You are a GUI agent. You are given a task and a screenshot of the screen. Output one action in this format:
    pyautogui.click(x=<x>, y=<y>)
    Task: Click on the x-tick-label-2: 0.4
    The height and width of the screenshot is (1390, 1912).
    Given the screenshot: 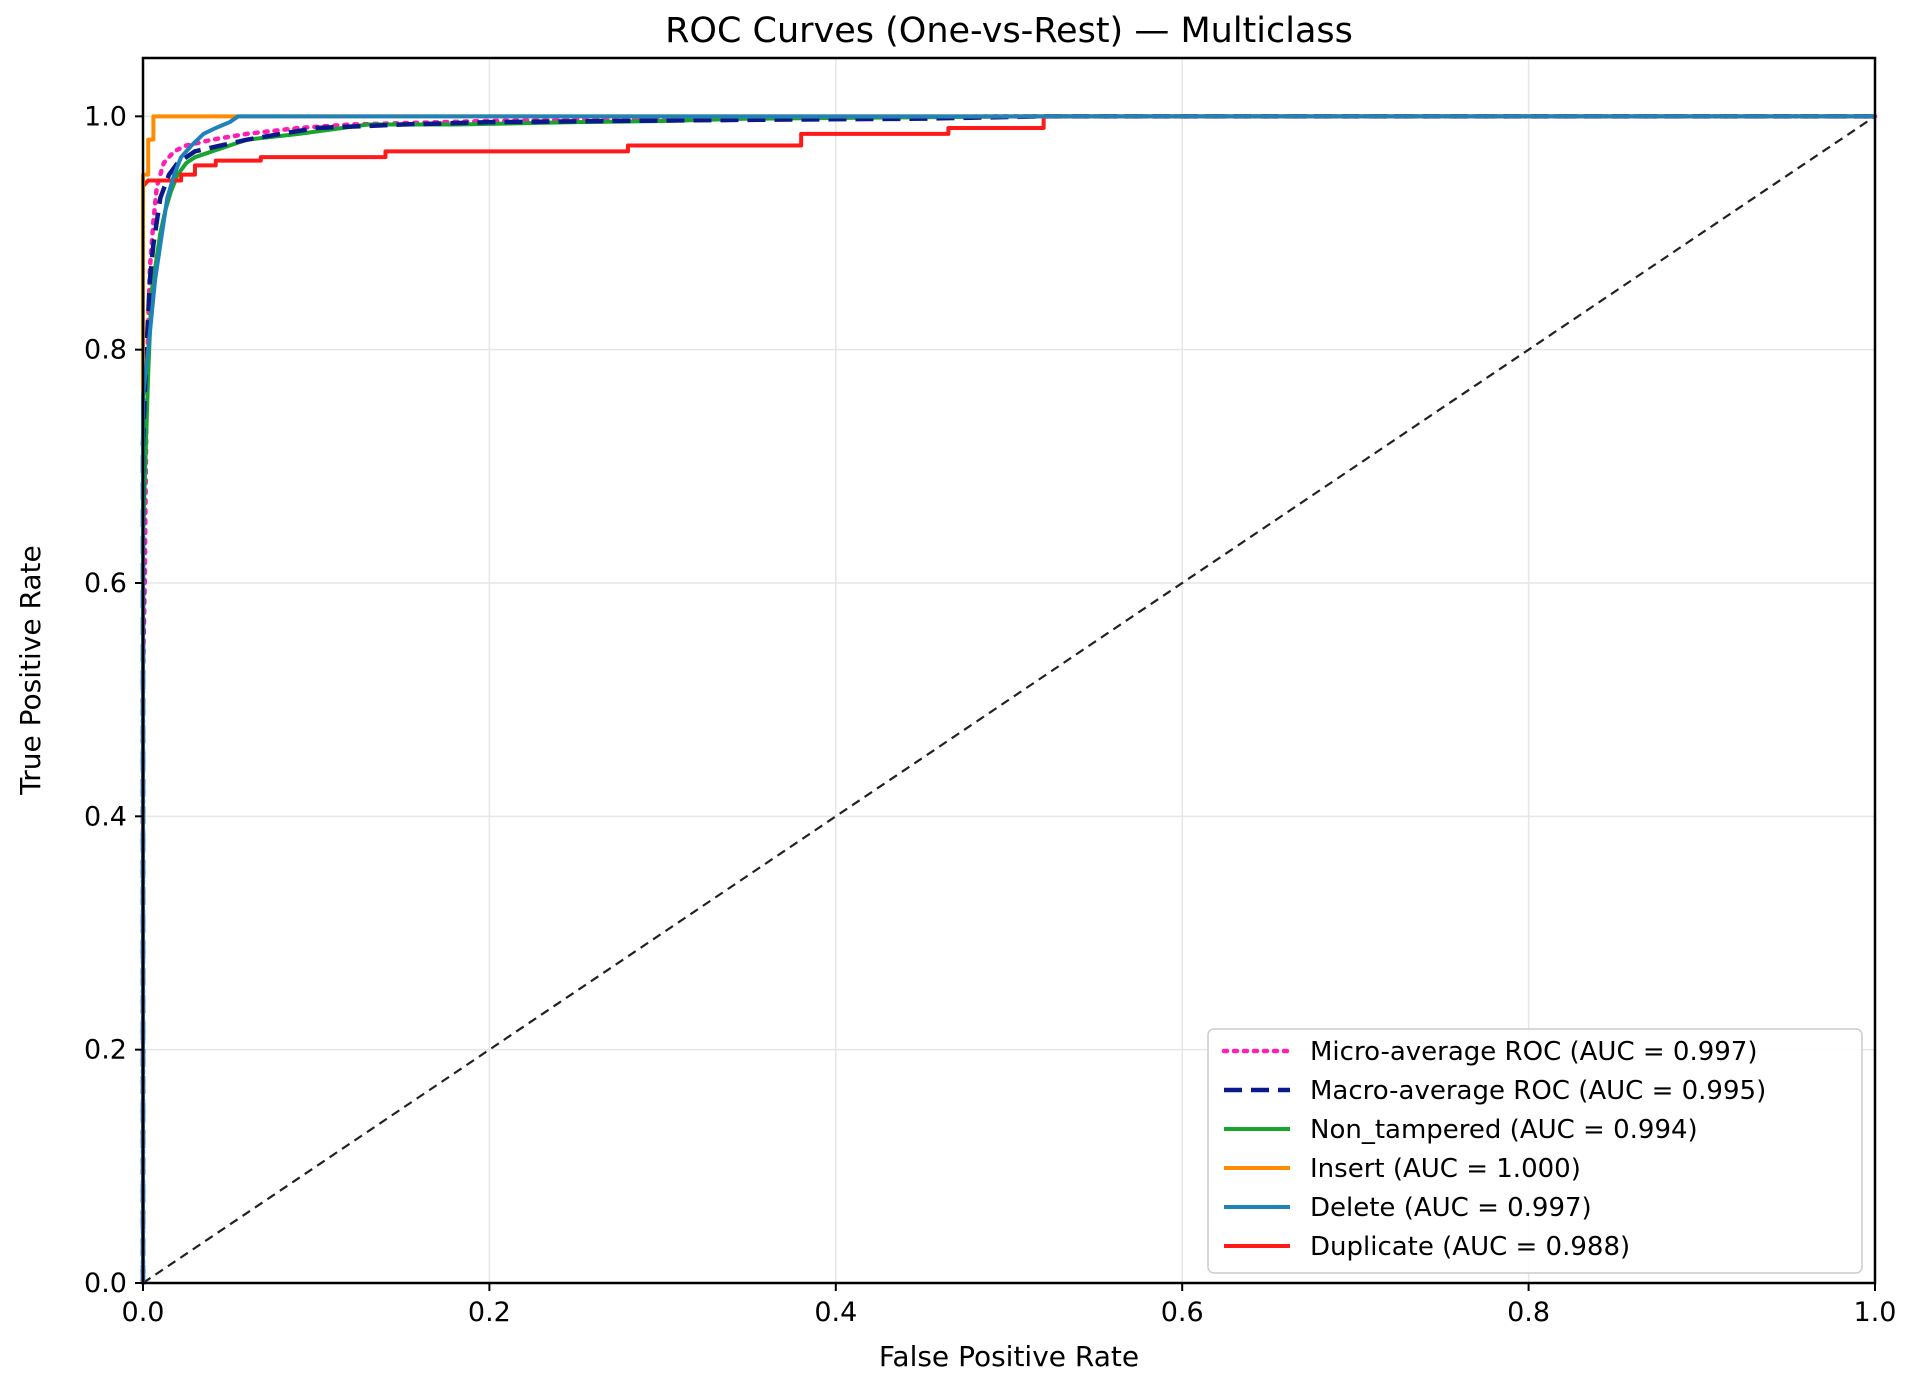 What is the action you would take?
    pyautogui.click(x=835, y=1312)
    